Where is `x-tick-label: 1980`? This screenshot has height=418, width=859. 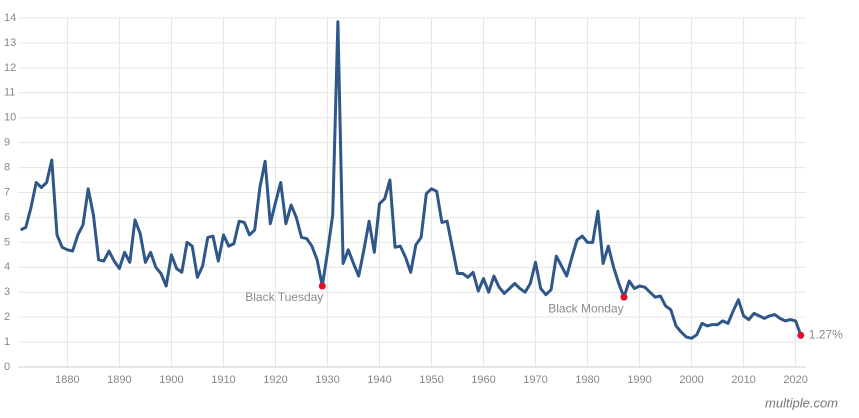 x-tick-label: 1980 is located at coordinates (587, 380).